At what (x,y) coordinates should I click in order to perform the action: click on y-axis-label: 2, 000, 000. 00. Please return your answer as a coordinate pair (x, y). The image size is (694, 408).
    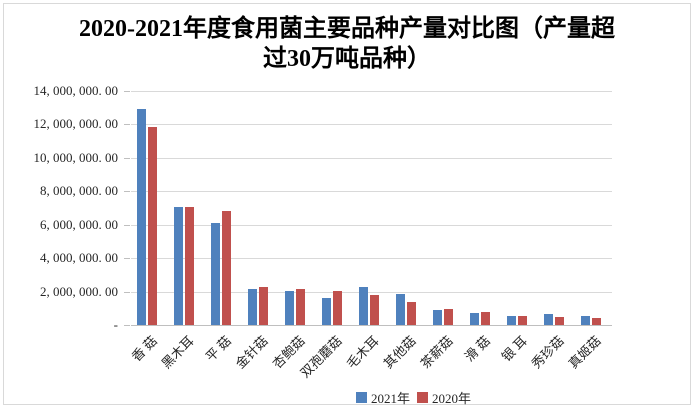
    Looking at the image, I should click on (79, 291).